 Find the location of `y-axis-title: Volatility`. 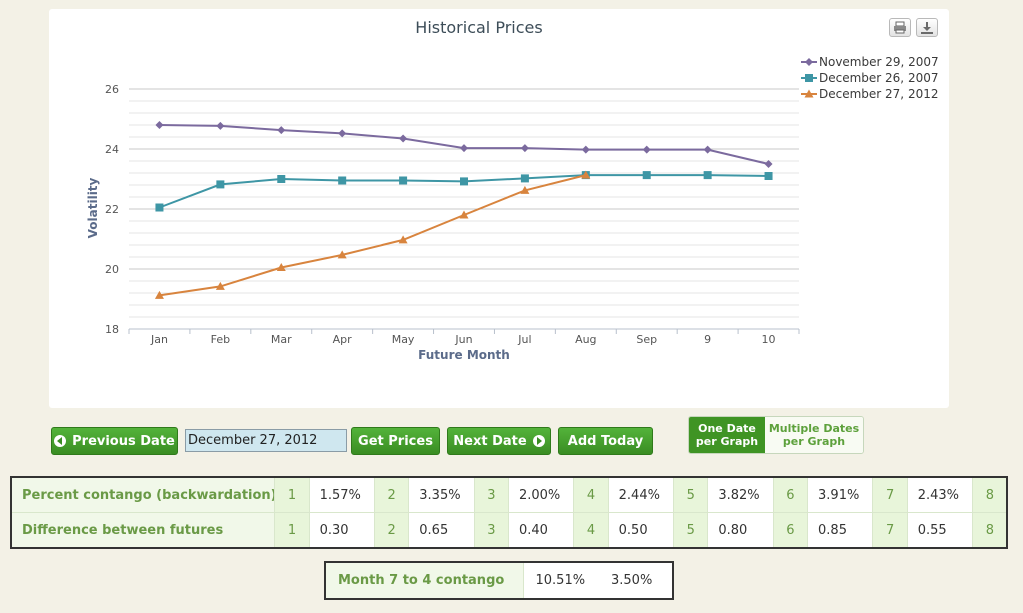

y-axis-title: Volatility is located at coordinates (93, 207).